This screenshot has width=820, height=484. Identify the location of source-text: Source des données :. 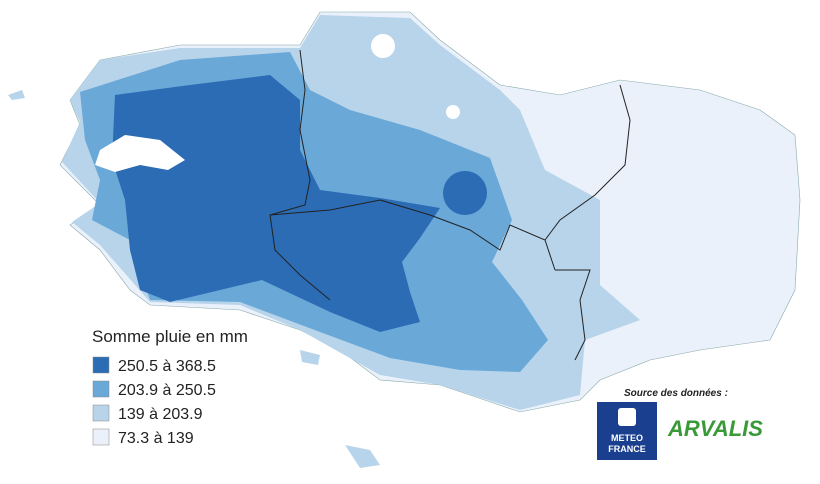
(676, 393).